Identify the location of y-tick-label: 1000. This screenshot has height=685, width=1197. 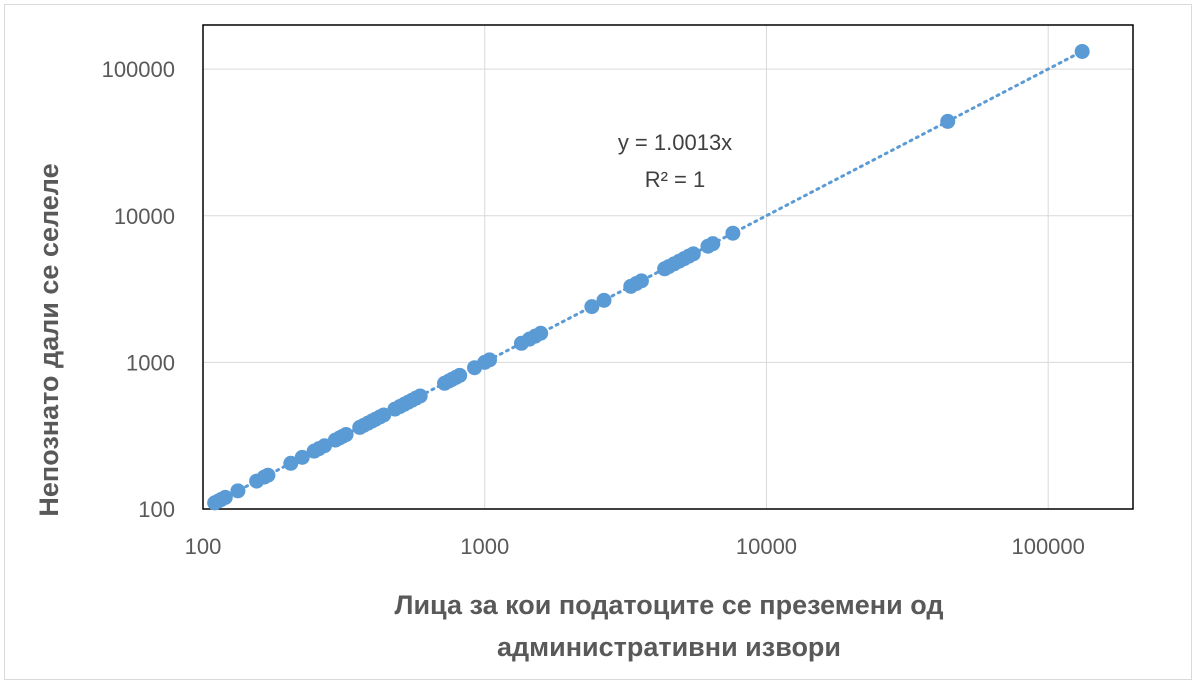
(150, 362).